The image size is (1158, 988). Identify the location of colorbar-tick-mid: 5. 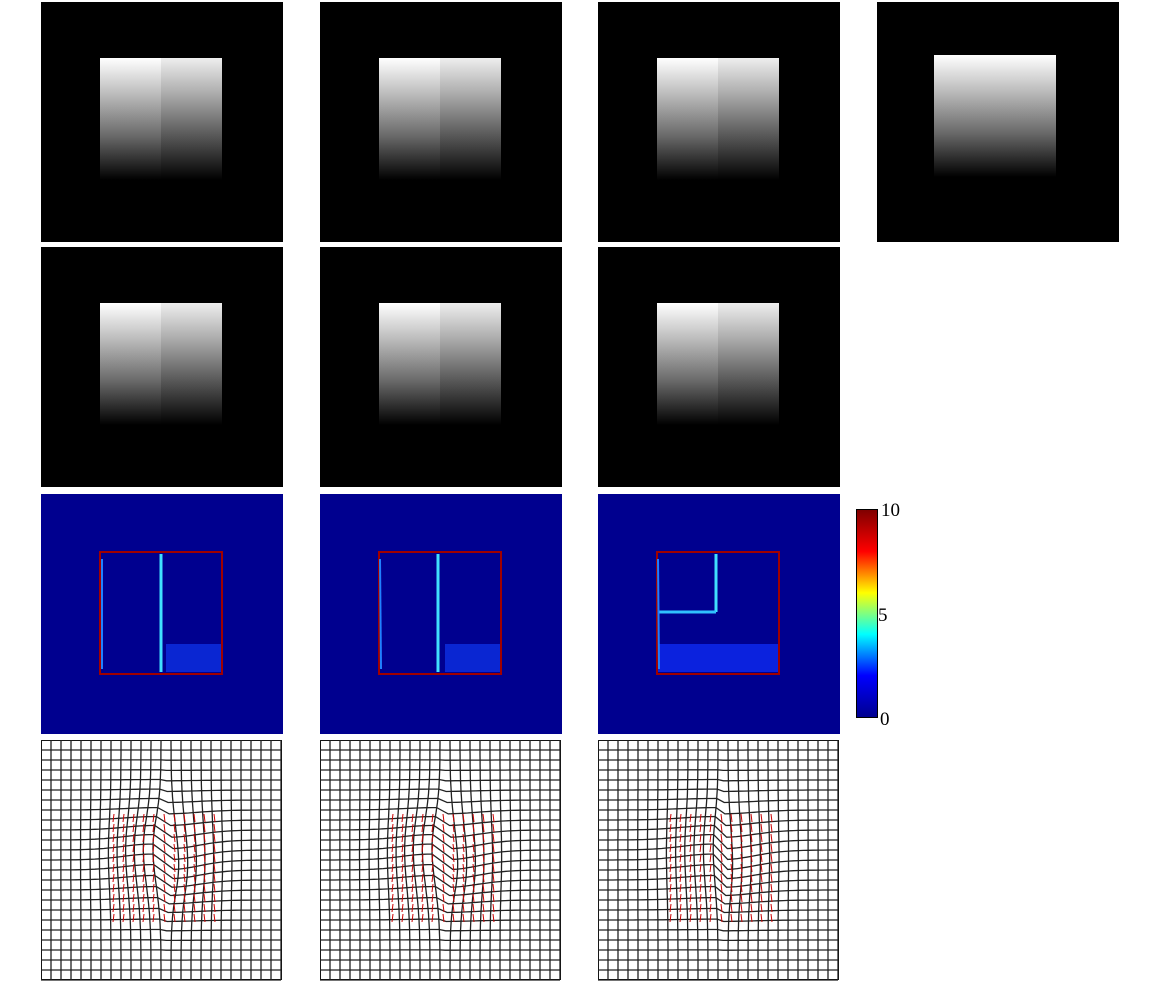
(883, 615).